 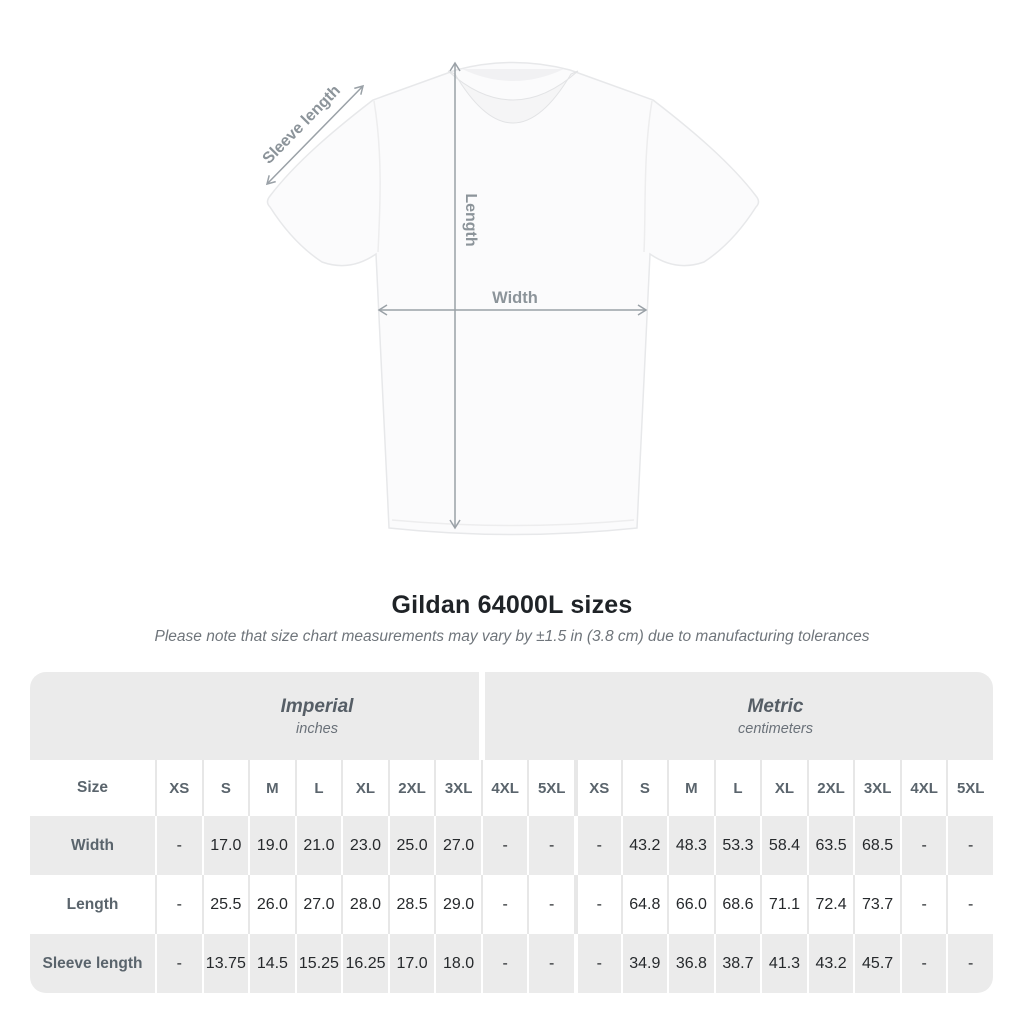 I want to click on page-title: Gildan 64000L sizes, so click(x=512, y=605).